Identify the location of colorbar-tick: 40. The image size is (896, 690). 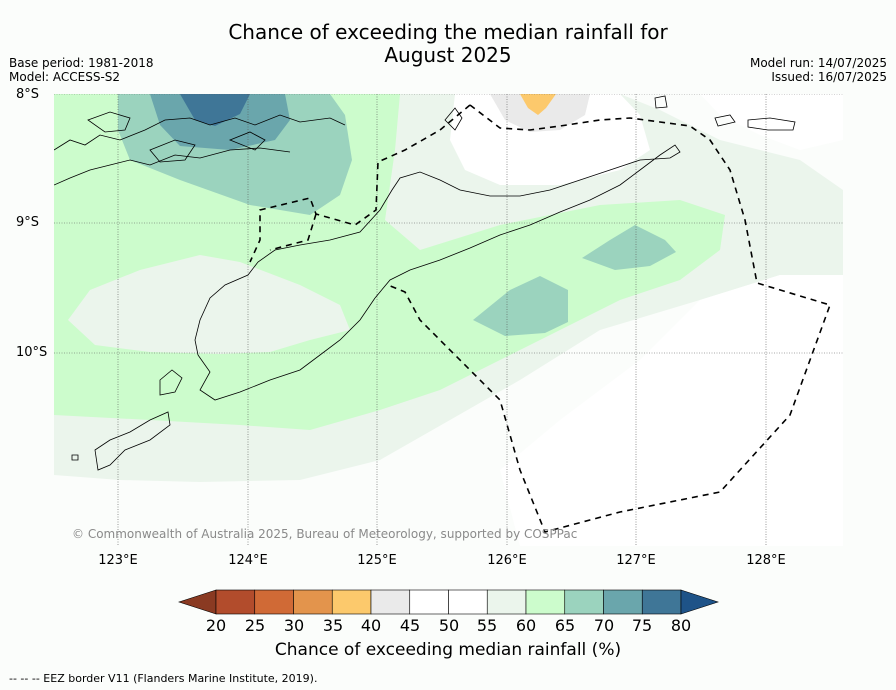
(371, 625).